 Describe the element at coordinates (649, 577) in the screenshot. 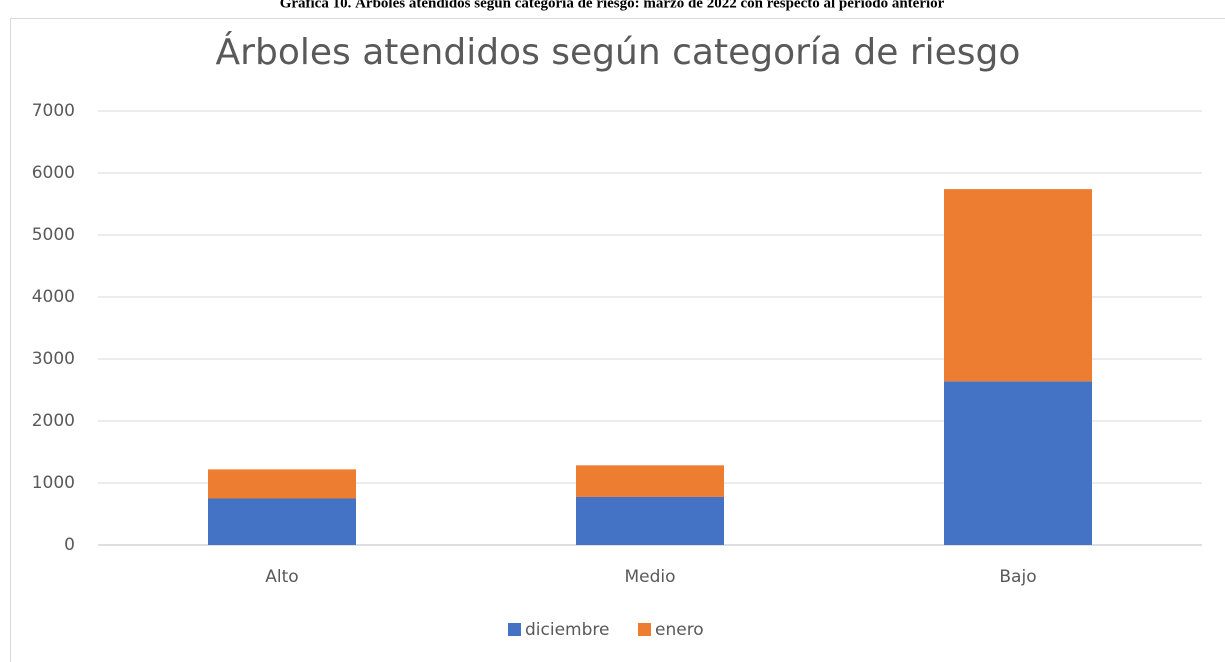

I see `x-tick-label: Medio` at that location.